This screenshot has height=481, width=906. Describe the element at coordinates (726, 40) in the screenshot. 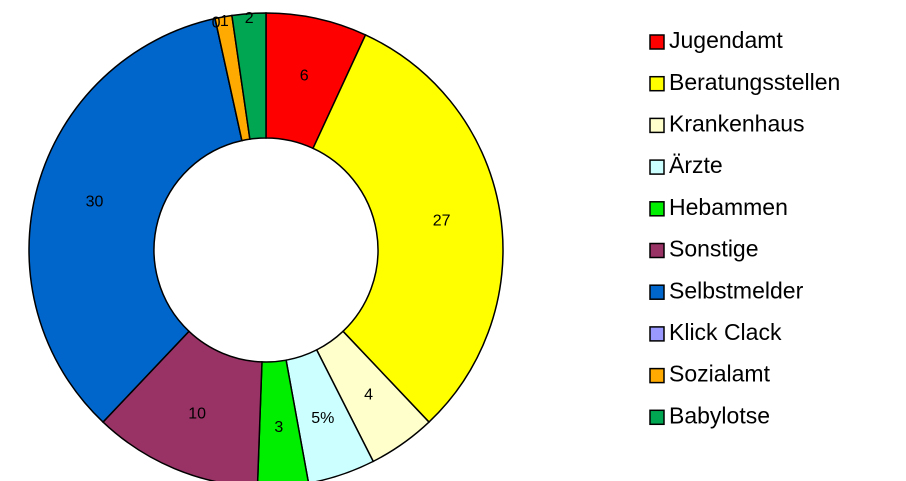

I see `legend-label: Jugendamt` at that location.